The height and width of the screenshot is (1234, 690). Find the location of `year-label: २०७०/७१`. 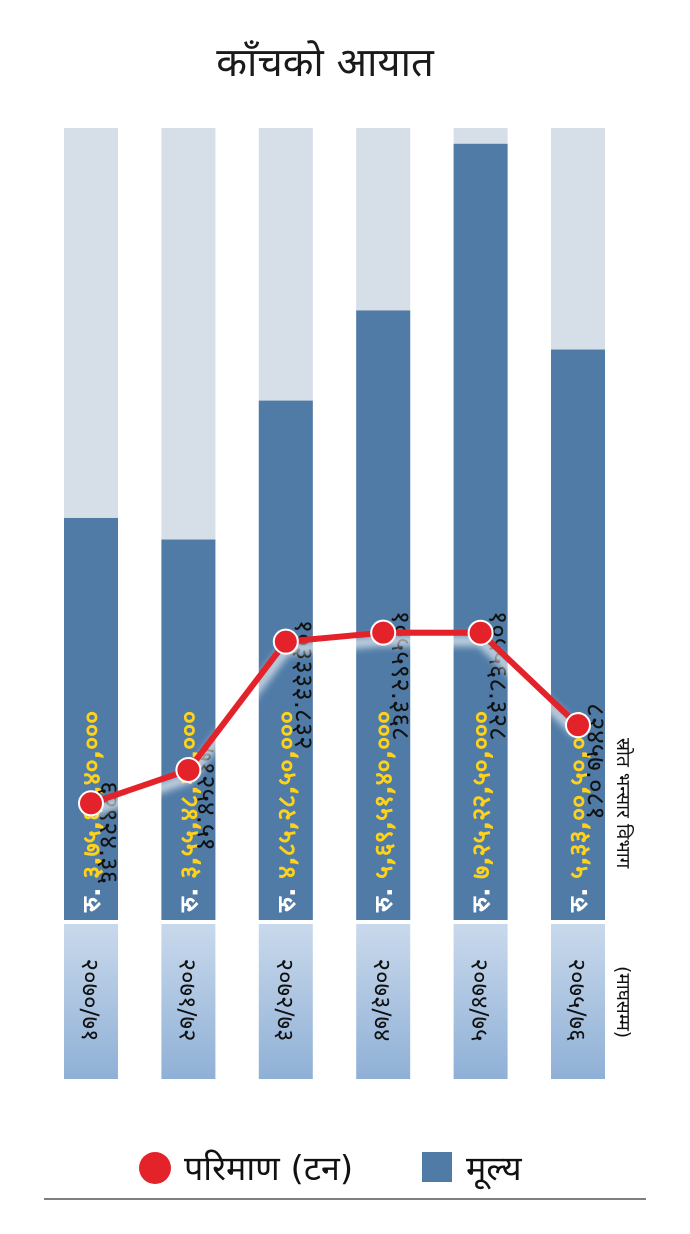

year-label: २०७०/७१ is located at coordinates (90, 1000).